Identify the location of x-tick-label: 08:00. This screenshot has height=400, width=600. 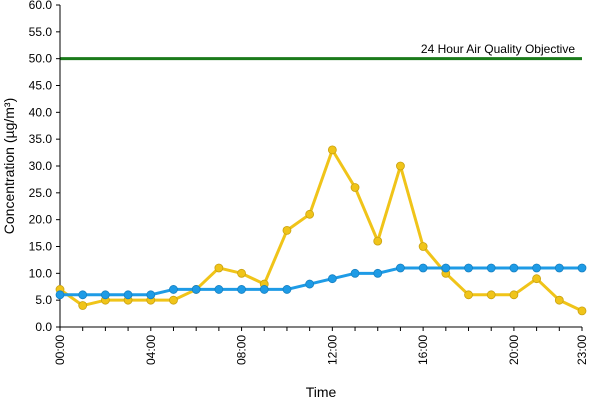
(242, 350).